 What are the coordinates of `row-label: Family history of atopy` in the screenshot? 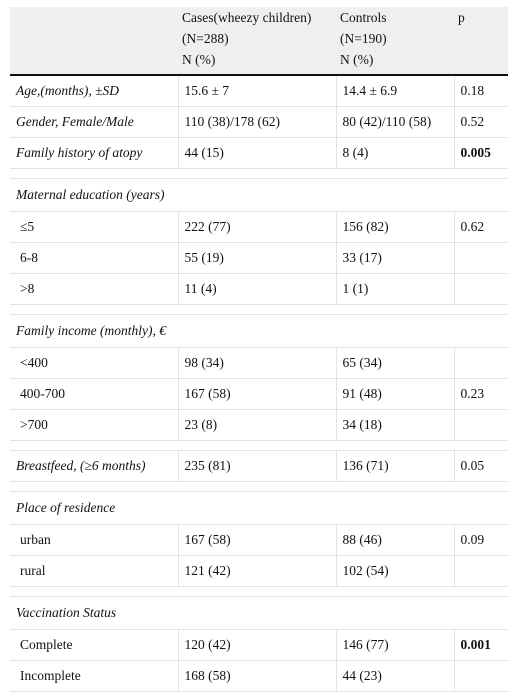 It's located at (94, 153).